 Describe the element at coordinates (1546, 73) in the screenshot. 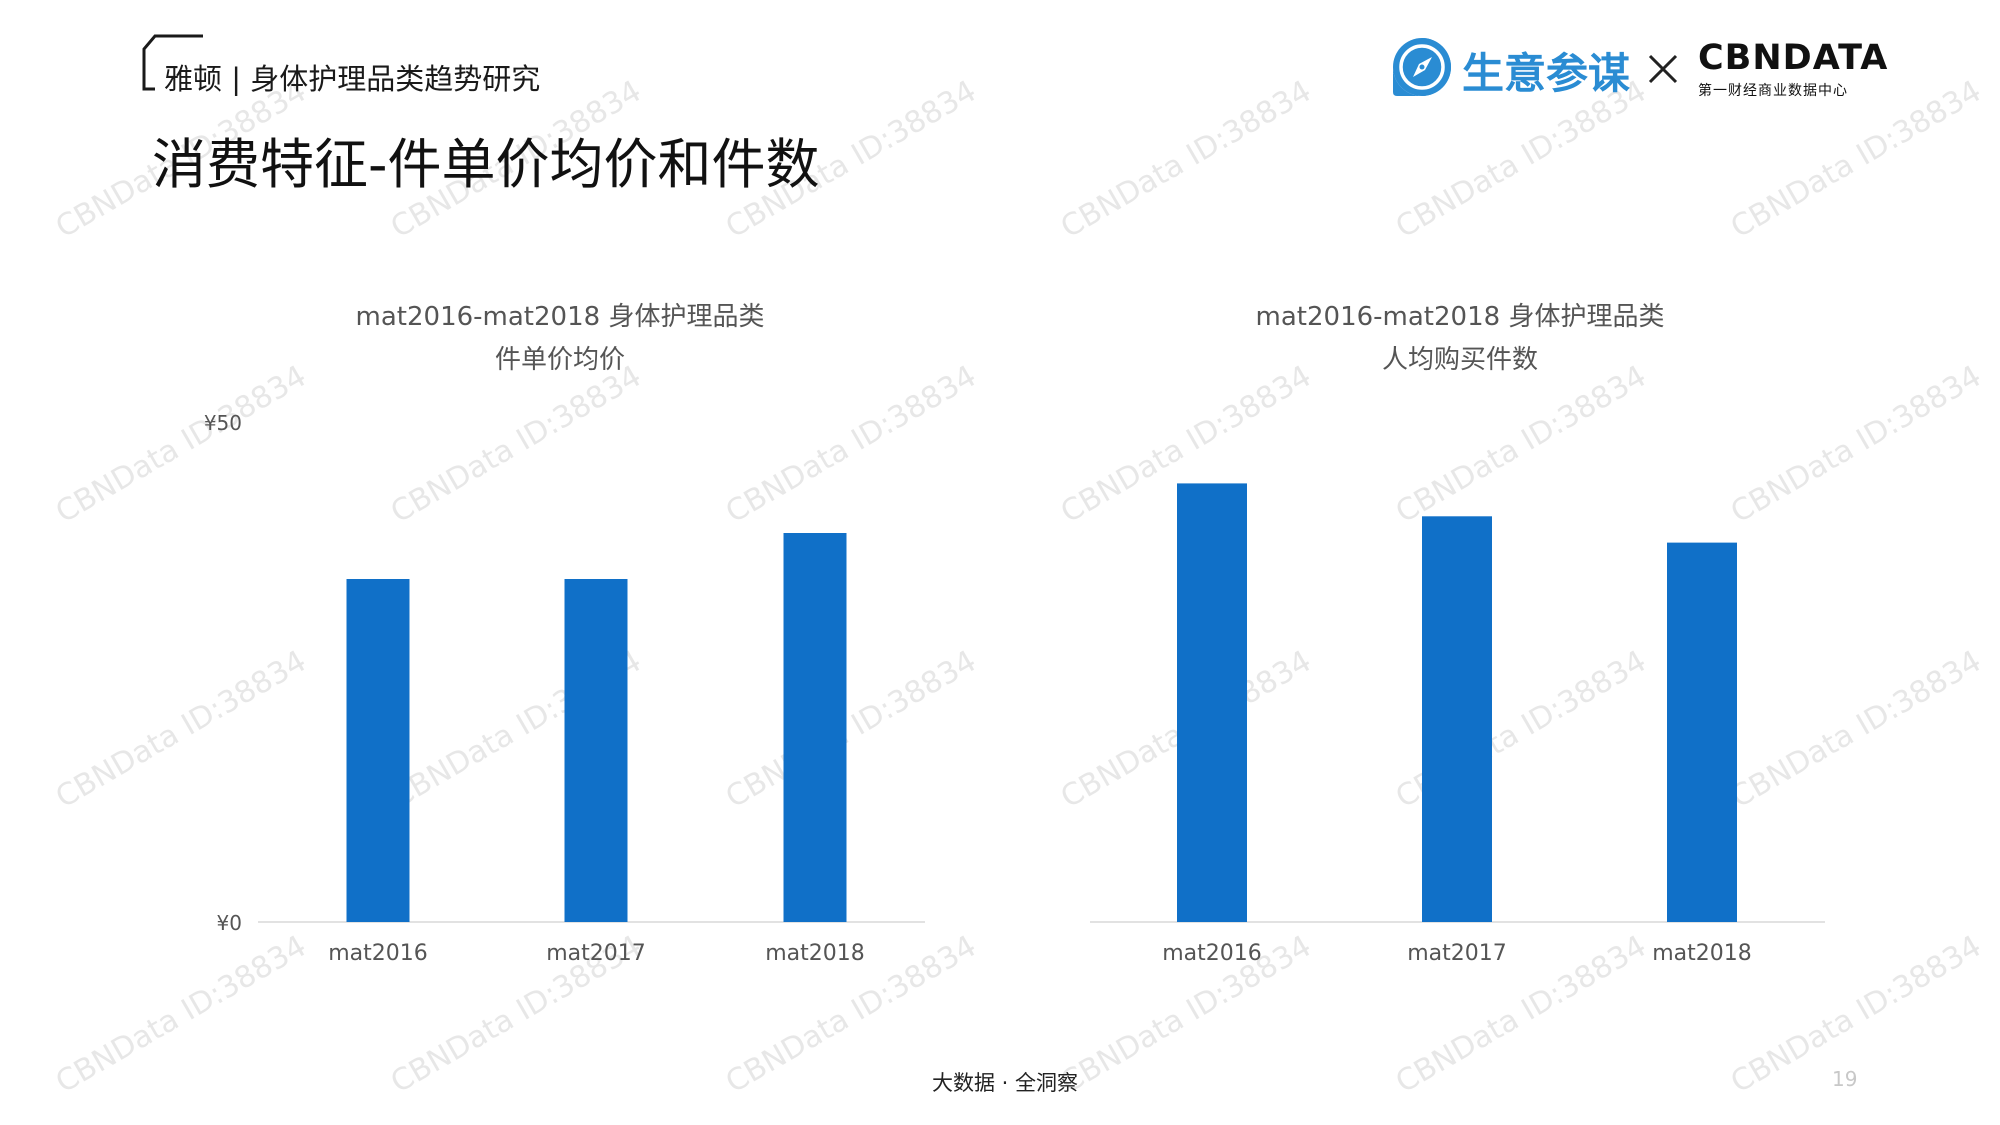

I see `shengyi-logo-text: 生意参谋` at that location.